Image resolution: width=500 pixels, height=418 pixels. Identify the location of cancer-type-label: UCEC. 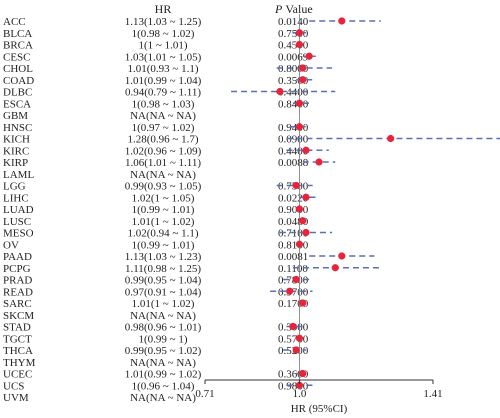
(17, 375).